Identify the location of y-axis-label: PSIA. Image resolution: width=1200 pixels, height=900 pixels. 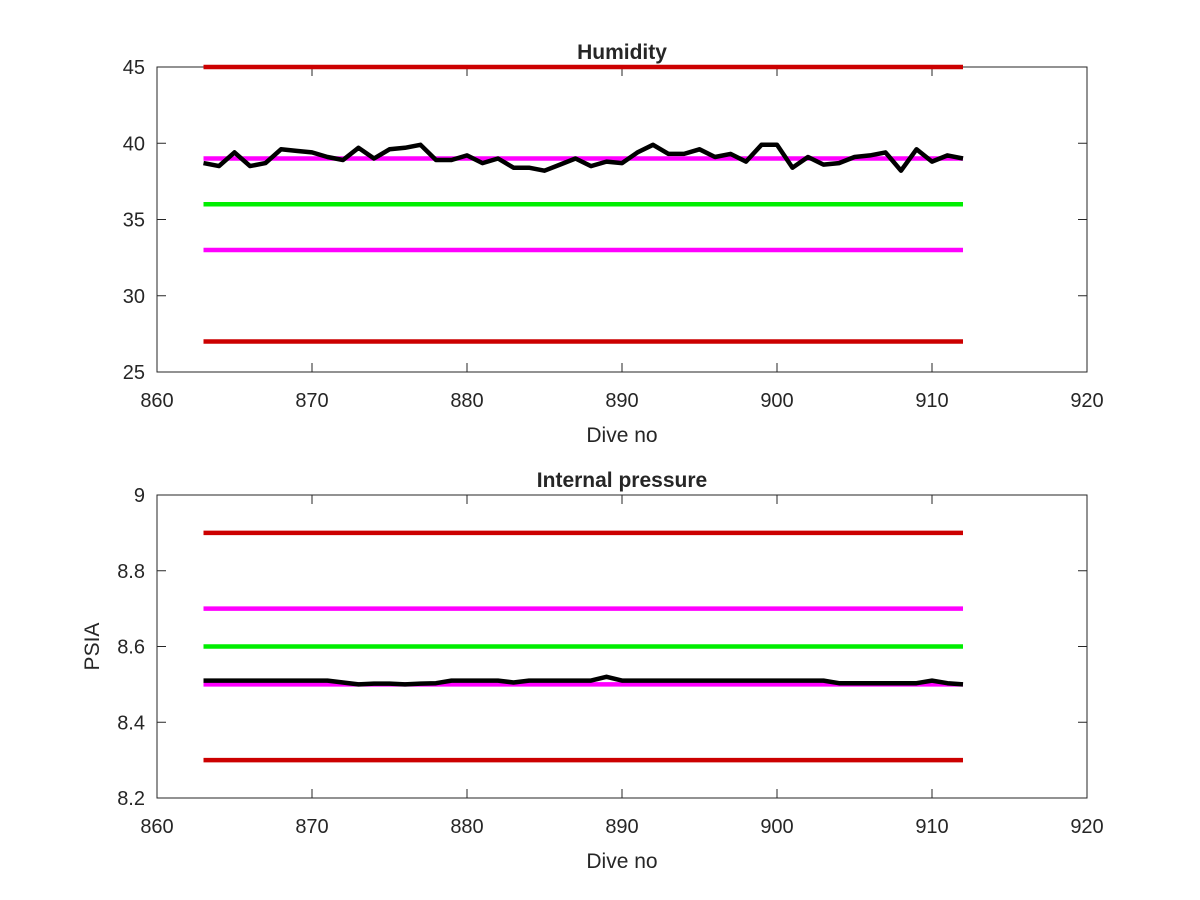
(92, 647).